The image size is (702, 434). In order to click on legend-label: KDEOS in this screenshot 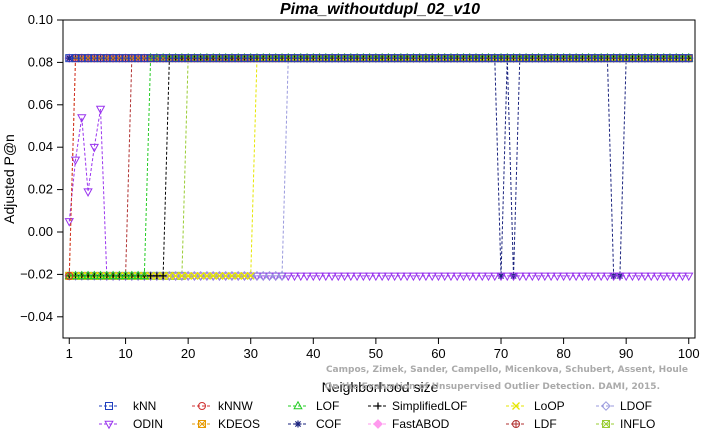, I will do `click(239, 424)`.